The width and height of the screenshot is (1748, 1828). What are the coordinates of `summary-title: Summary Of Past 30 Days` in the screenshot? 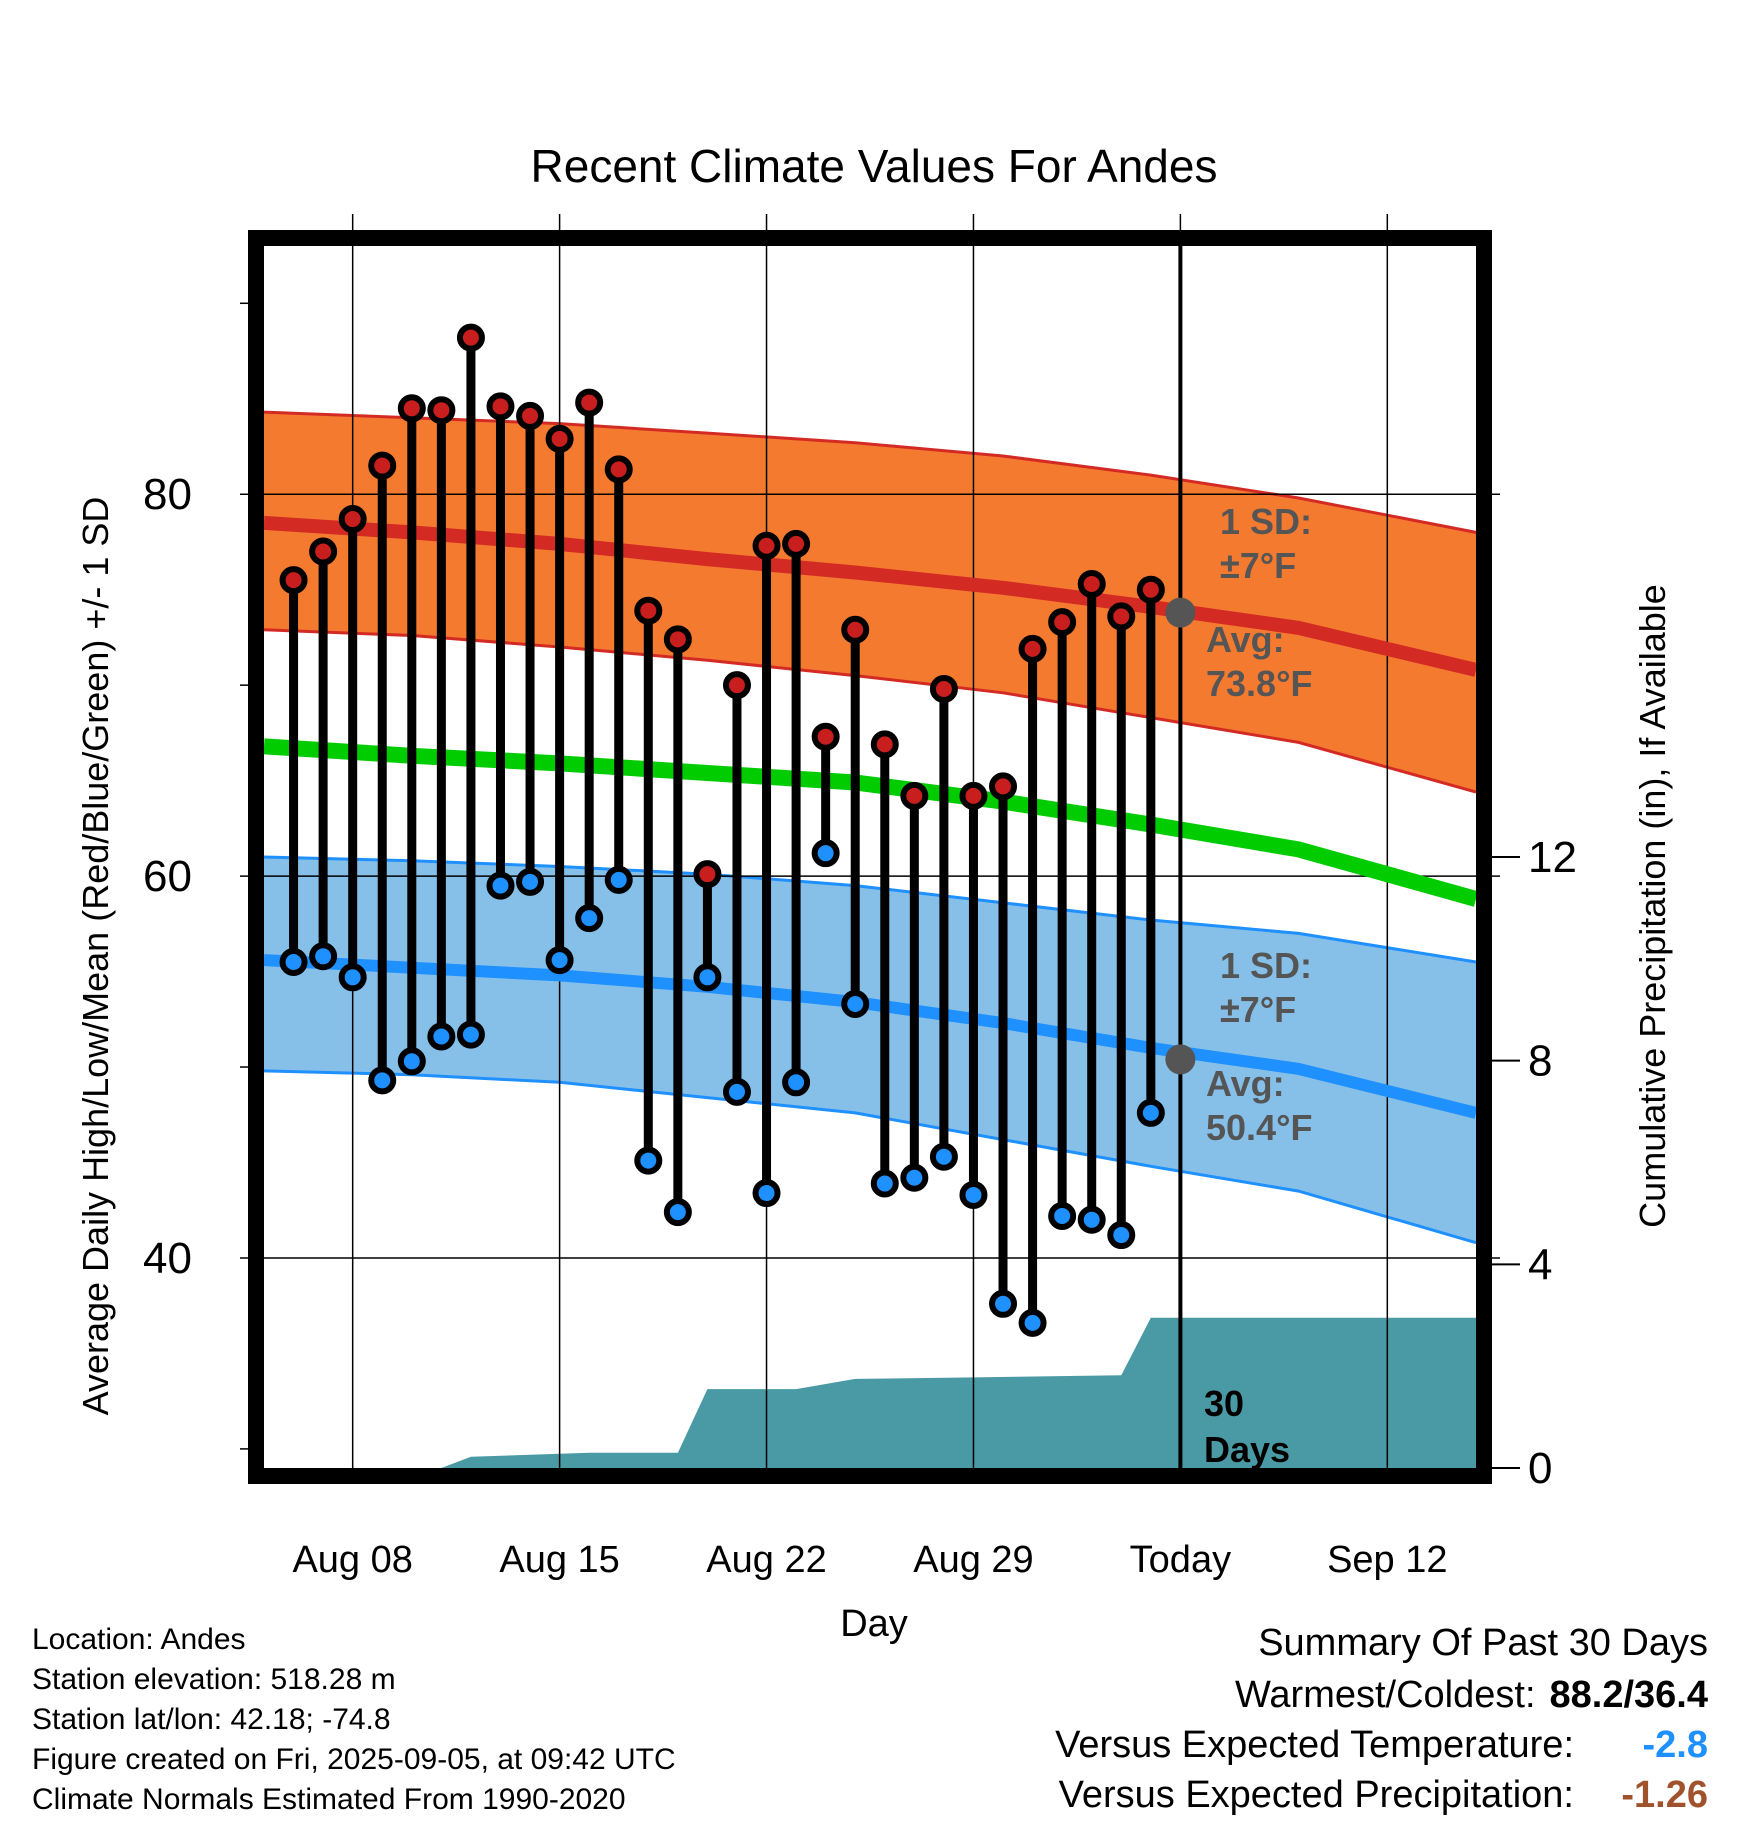 It's located at (1483, 1643).